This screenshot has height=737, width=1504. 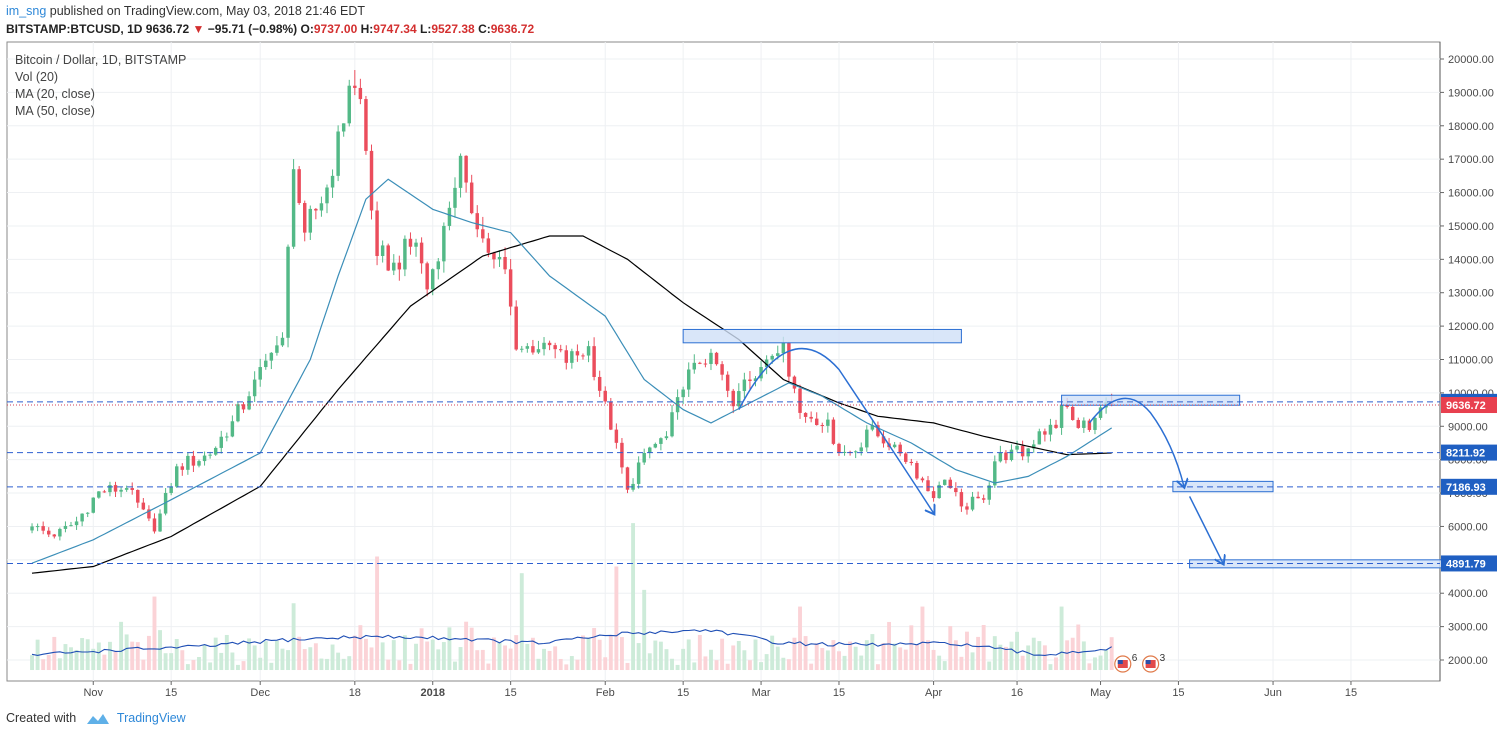 I want to click on tradingview-link: TradingView, so click(x=151, y=718).